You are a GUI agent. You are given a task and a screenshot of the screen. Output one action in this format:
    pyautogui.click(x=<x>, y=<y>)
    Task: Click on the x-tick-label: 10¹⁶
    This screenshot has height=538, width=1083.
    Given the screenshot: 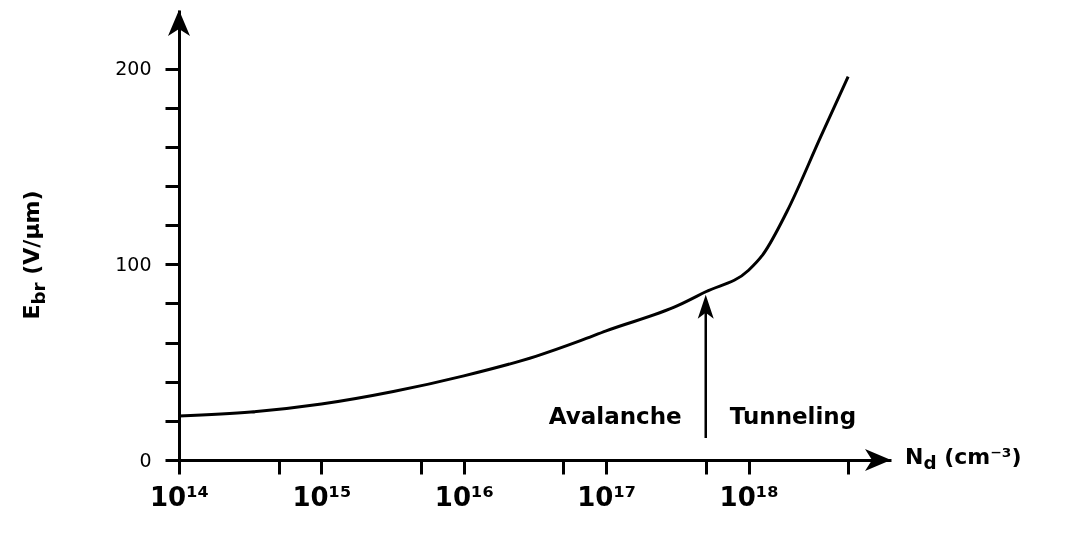 What is the action you would take?
    pyautogui.click(x=464, y=496)
    